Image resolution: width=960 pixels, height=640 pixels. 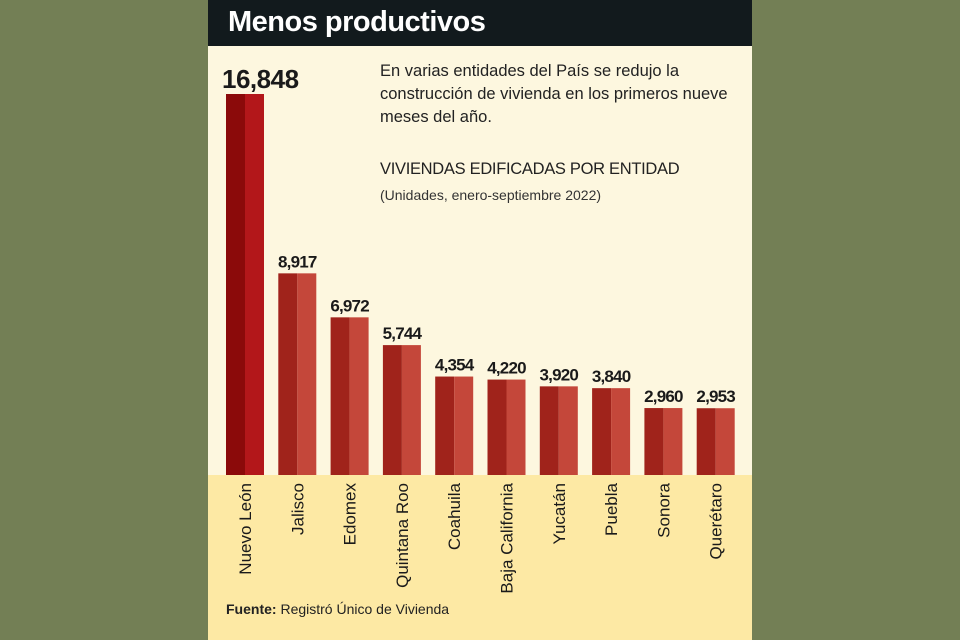 I want to click on value-label: 6,972, so click(x=349, y=305).